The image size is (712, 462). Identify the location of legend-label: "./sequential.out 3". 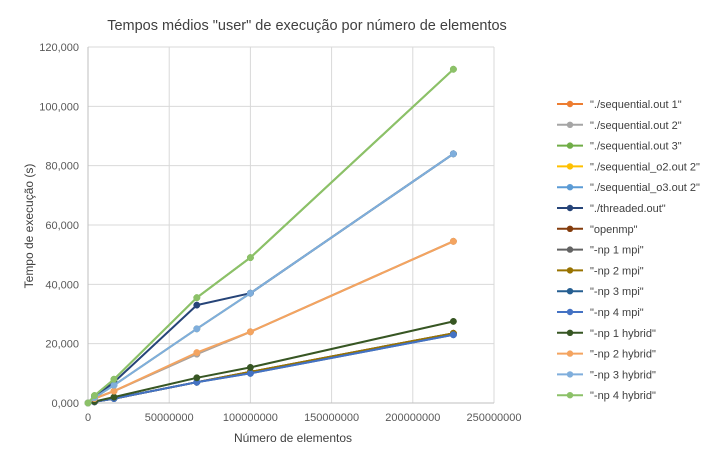
(636, 147).